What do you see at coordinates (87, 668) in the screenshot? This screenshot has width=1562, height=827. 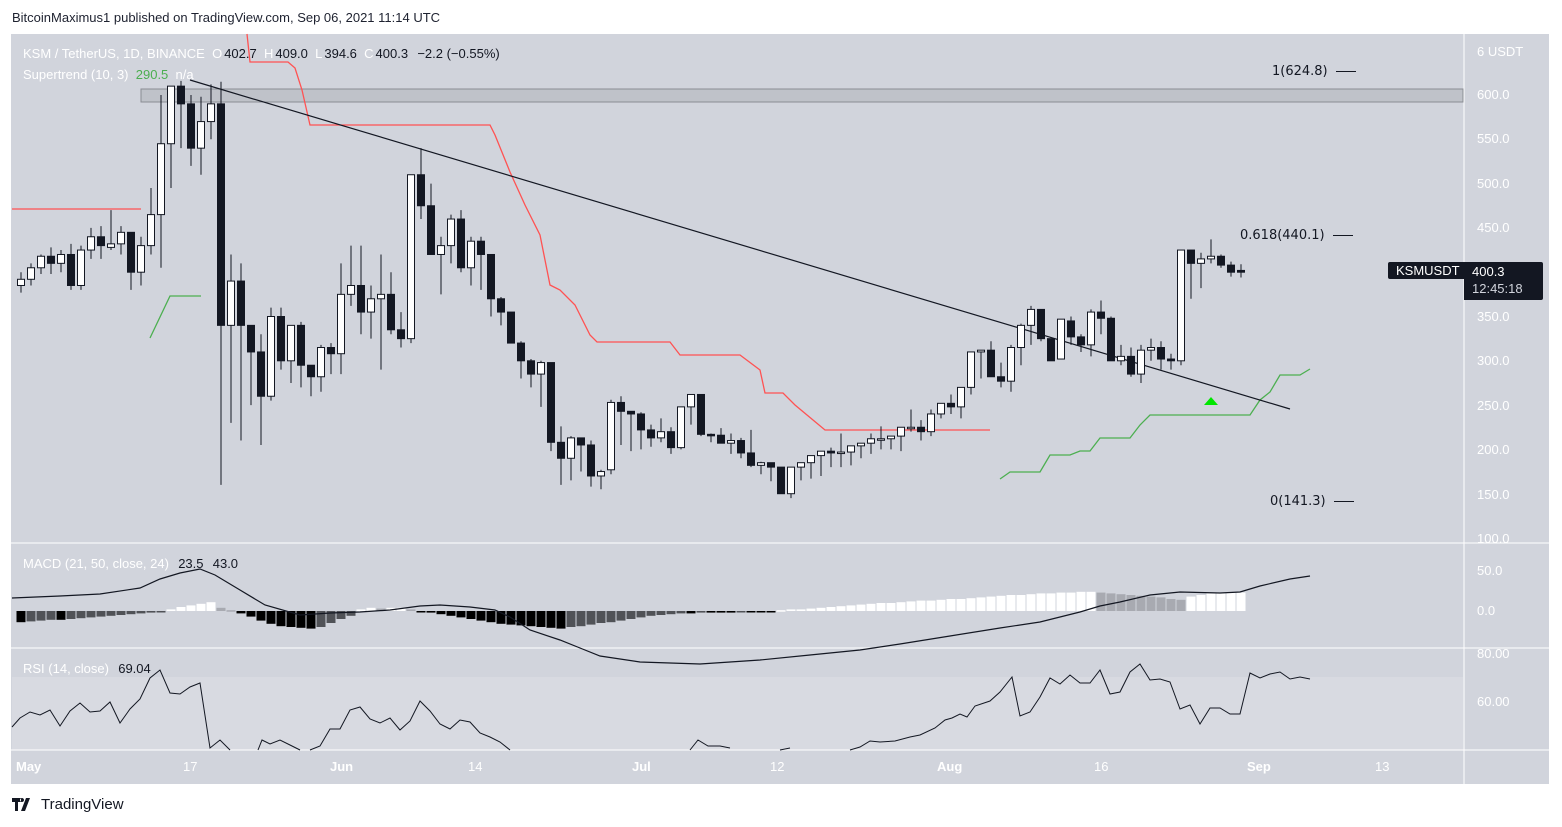 I see `rsi-legend: RSI (14, close) 69.04` at bounding box center [87, 668].